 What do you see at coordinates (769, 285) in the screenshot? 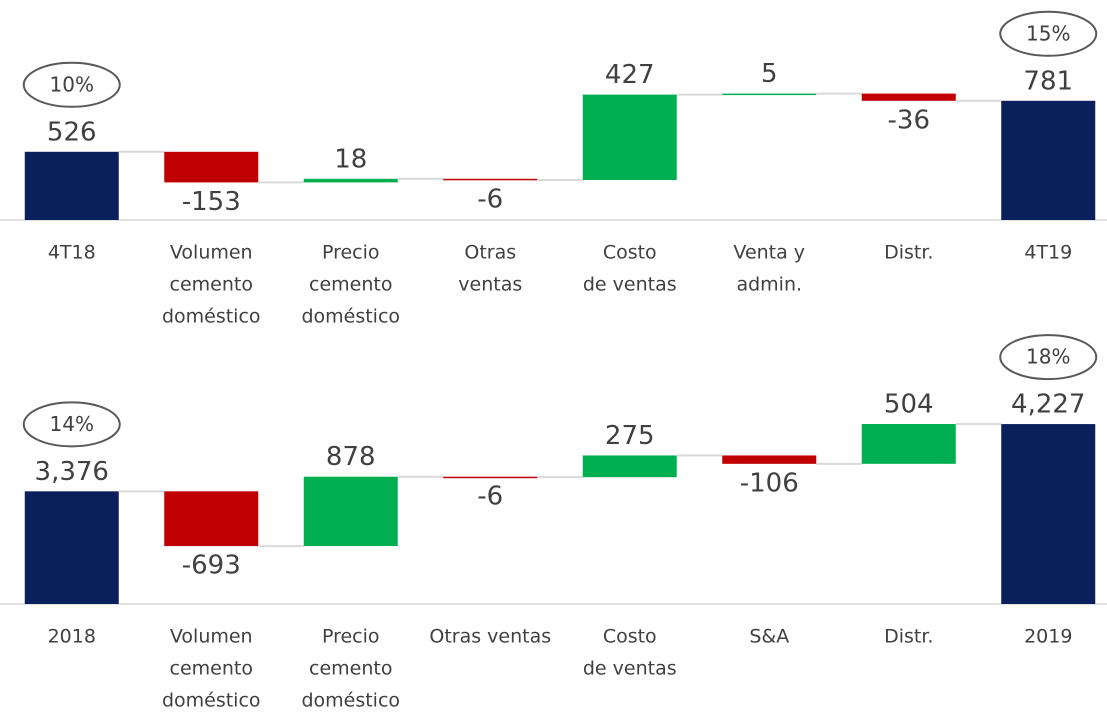
I see `category-label: admin.` at bounding box center [769, 285].